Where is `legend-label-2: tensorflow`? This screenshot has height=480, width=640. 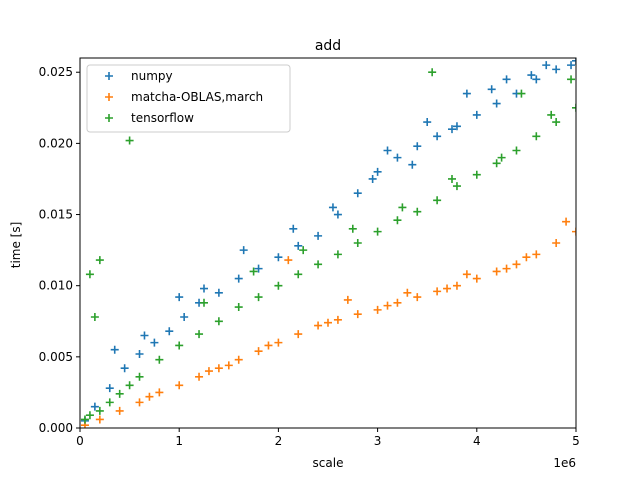 legend-label-2: tensorflow is located at coordinates (162, 118).